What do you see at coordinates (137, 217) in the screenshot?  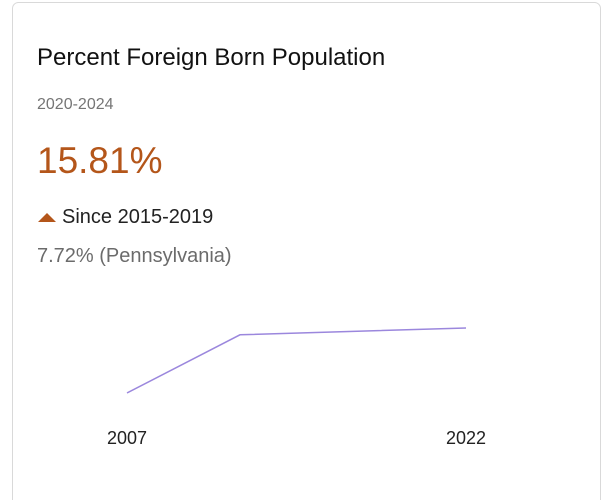 I see `change-label: Since 2015-2019` at bounding box center [137, 217].